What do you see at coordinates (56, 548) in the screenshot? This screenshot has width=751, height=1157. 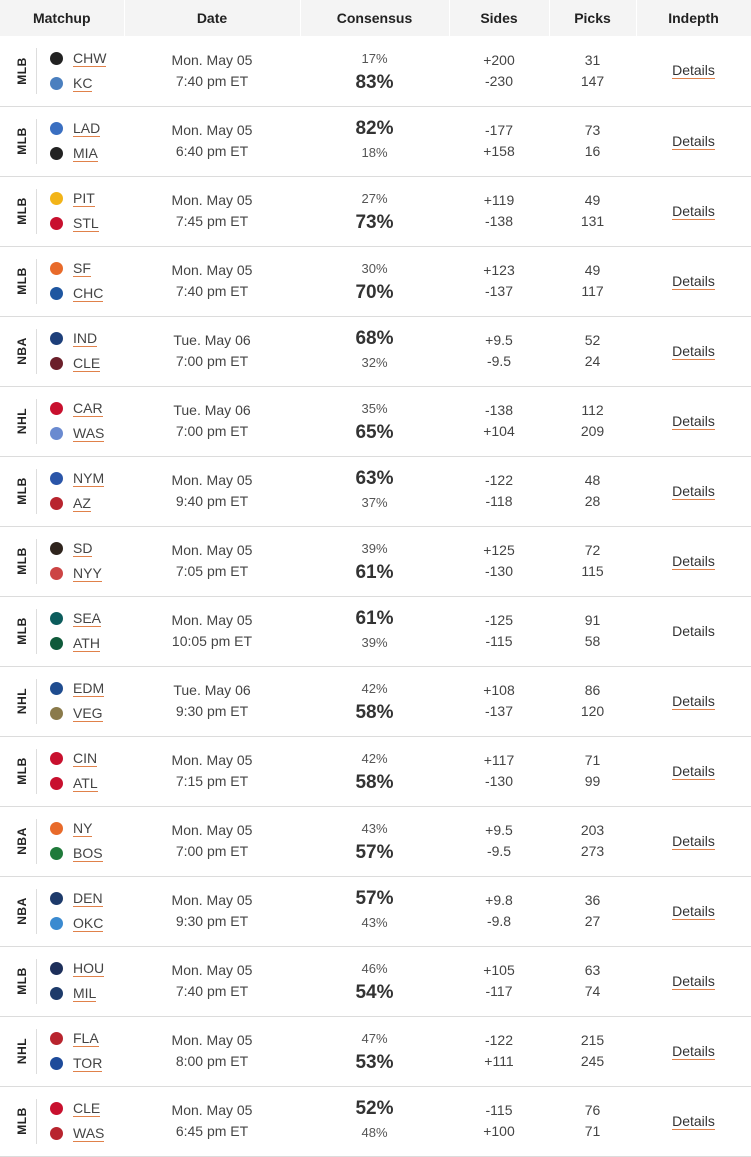 I see `padres-icon` at bounding box center [56, 548].